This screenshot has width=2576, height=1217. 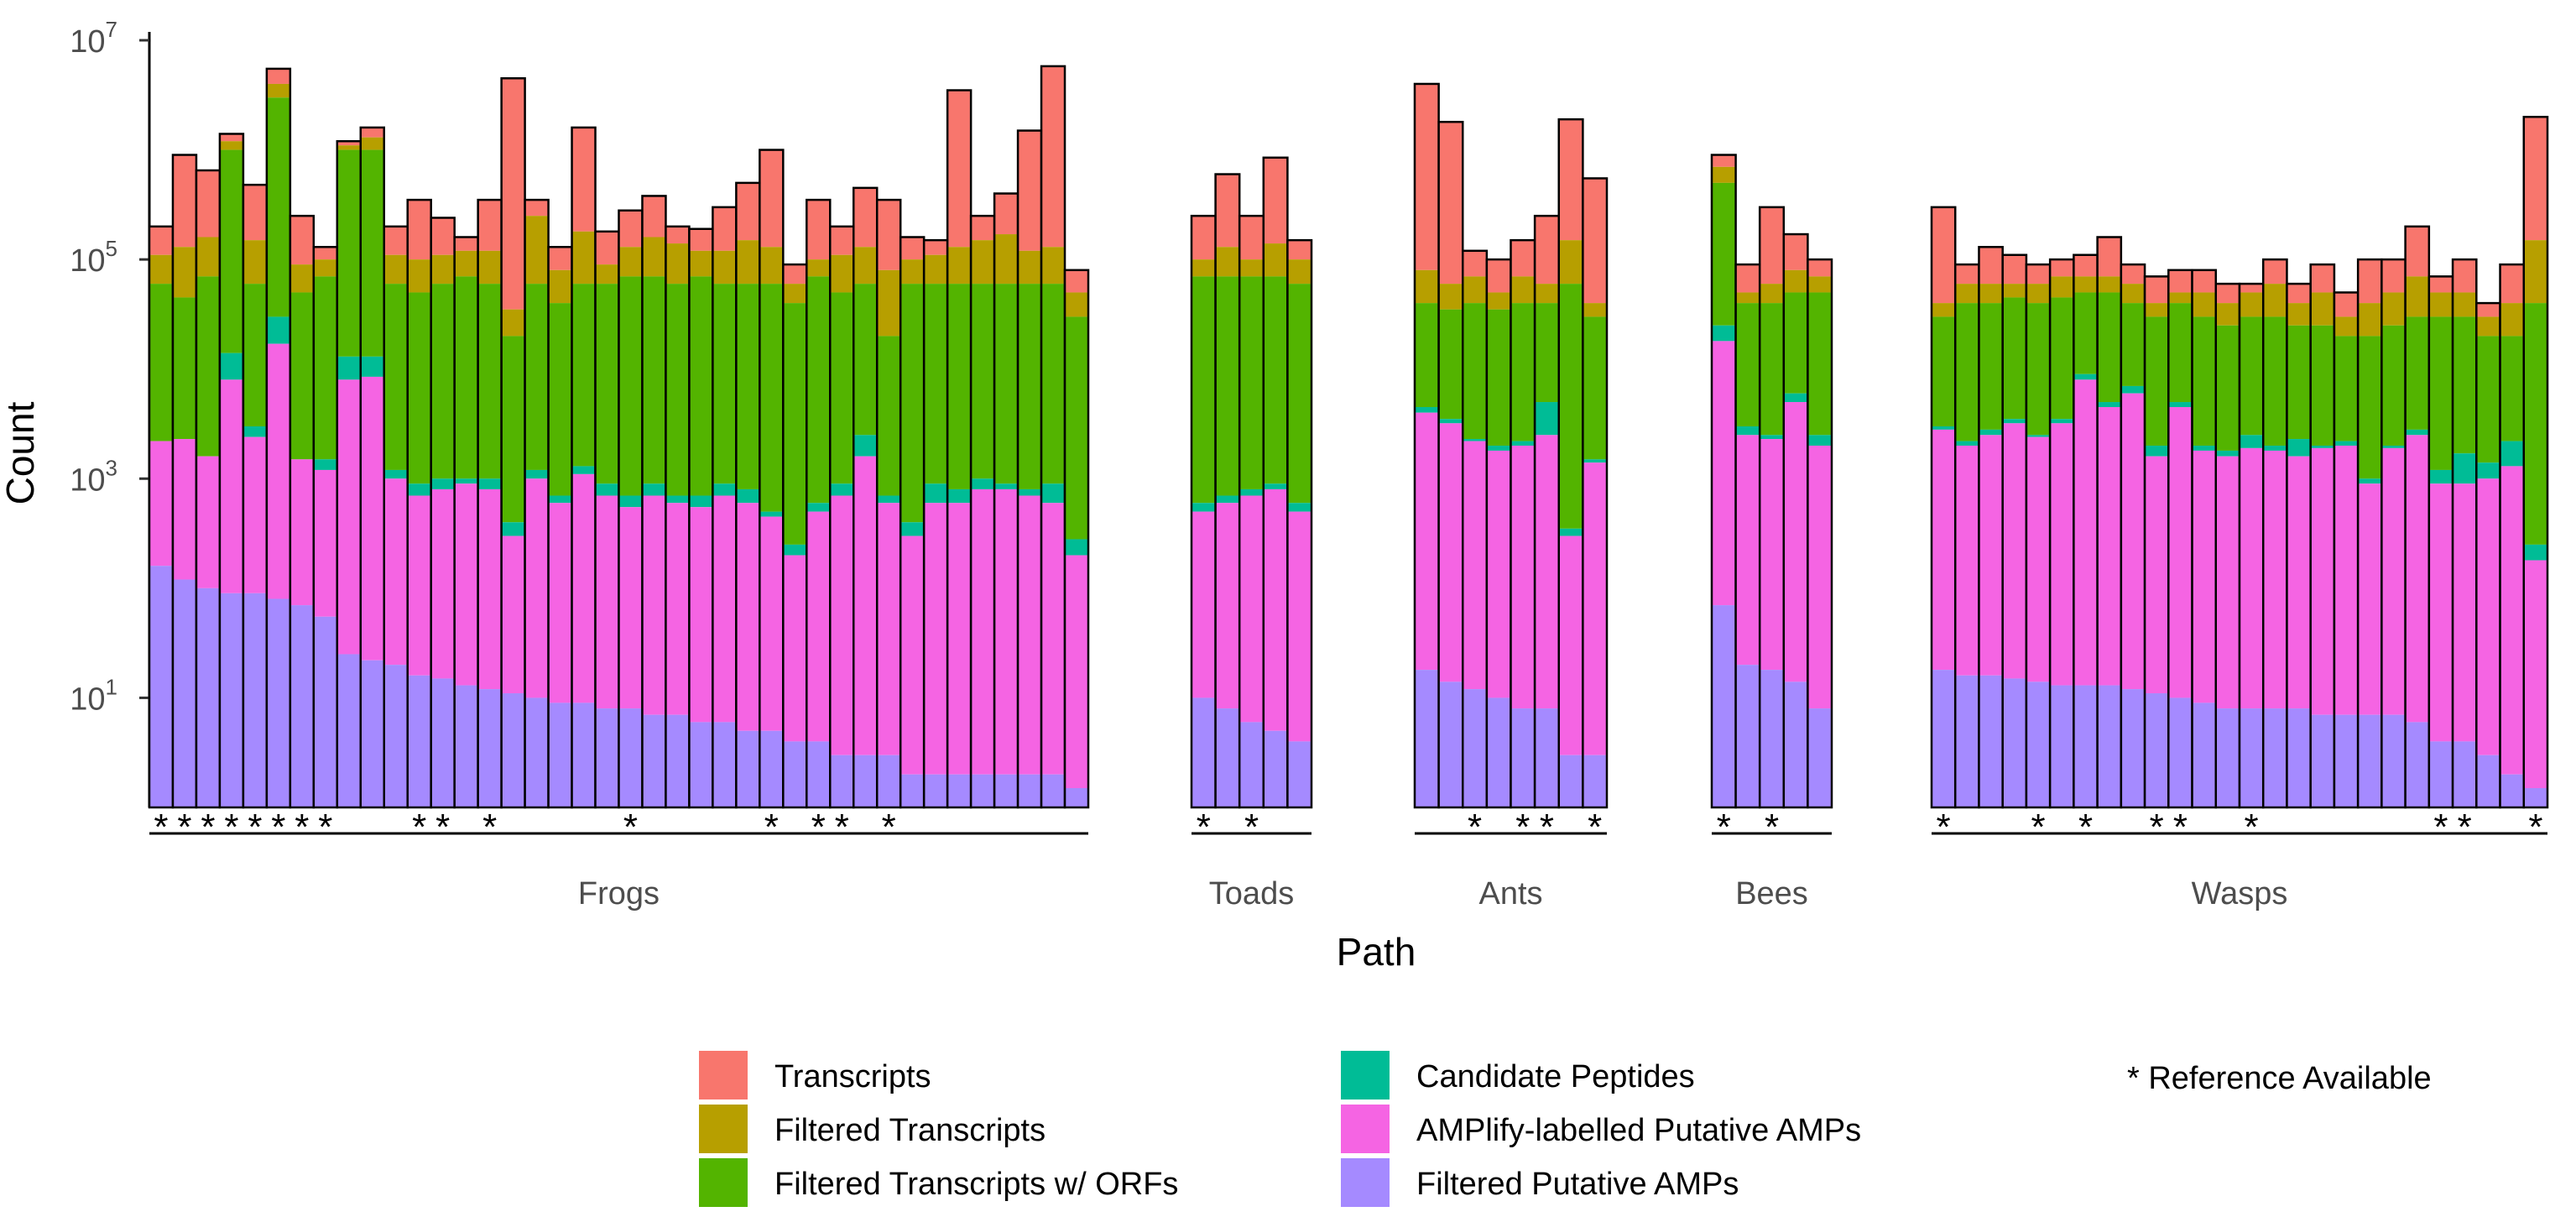 I want to click on y-tick-label: 105, so click(x=93, y=257).